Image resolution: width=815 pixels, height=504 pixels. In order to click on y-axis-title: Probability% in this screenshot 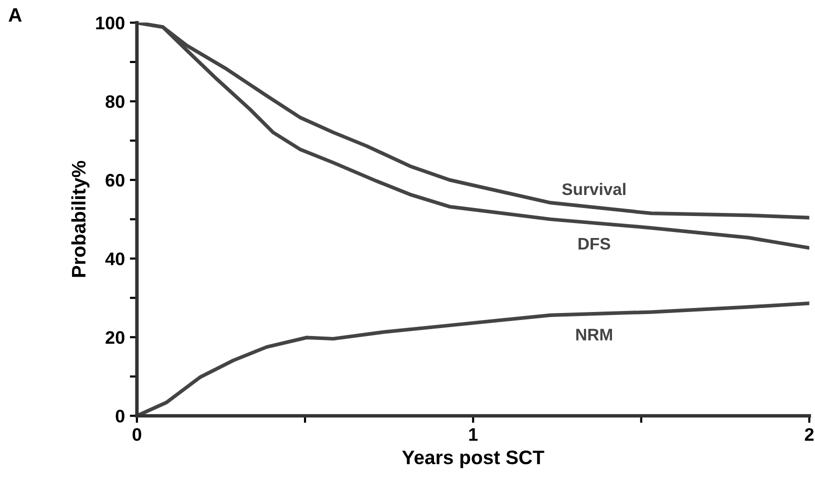, I will do `click(80, 218)`.